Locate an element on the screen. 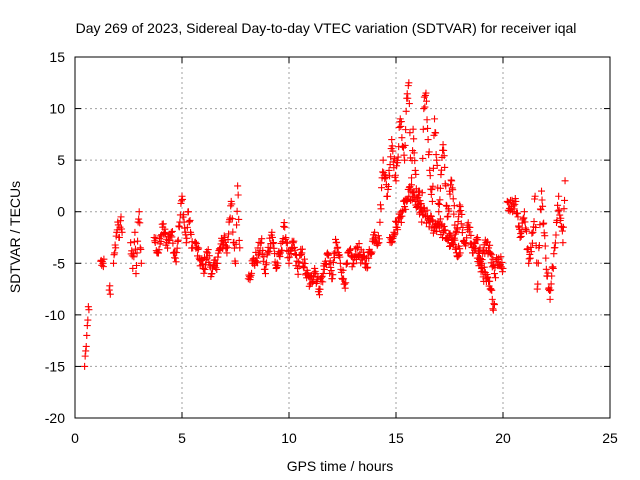 The height and width of the screenshot is (480, 640). x-axis-label: GPS time / hours is located at coordinates (340, 466).